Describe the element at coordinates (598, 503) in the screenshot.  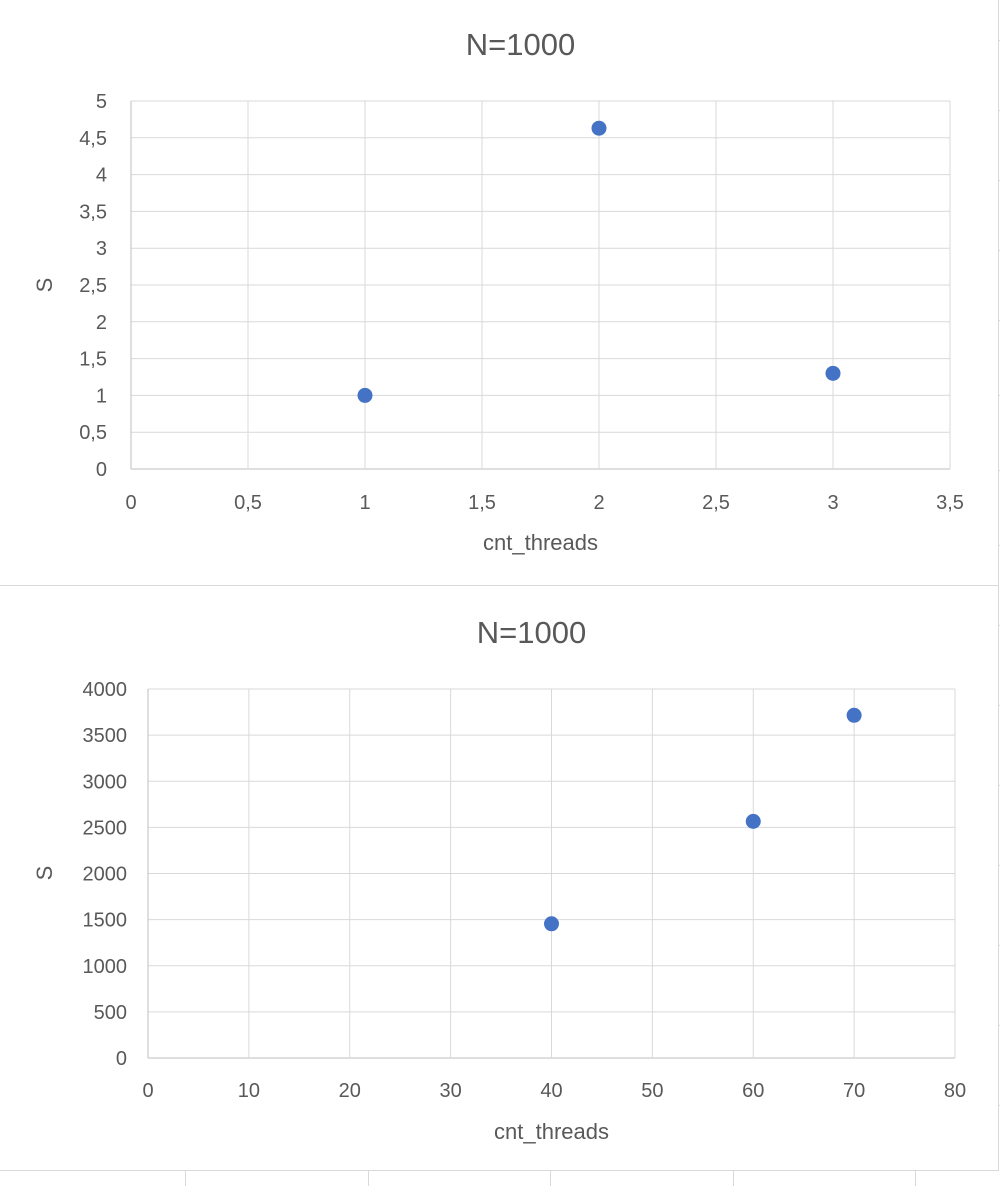
I see `x-tick-label: 2` at that location.